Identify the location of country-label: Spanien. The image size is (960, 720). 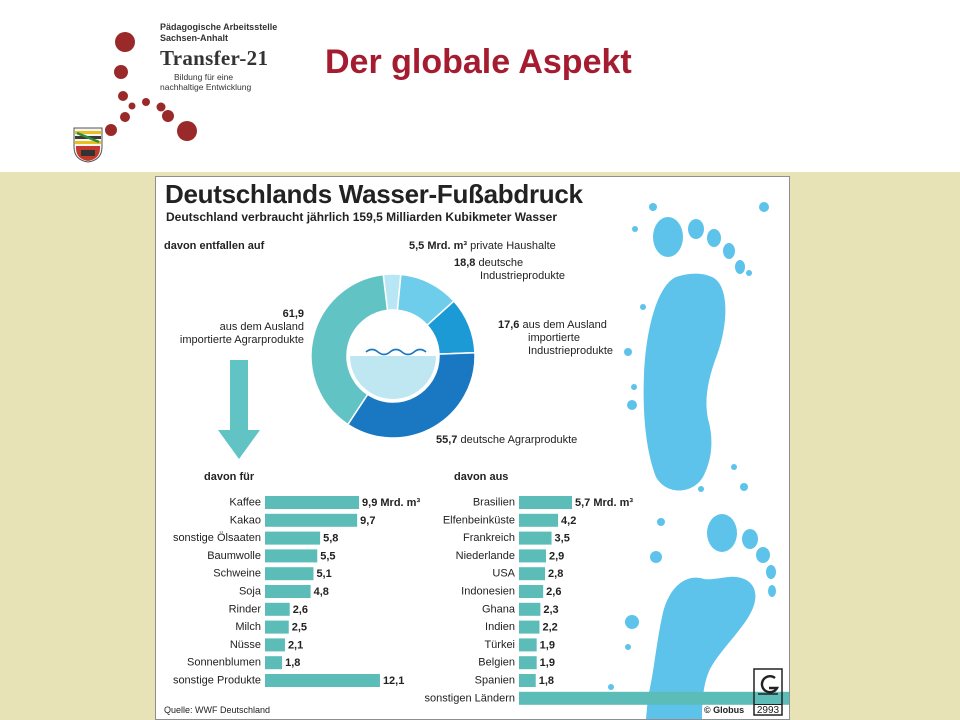
(495, 681).